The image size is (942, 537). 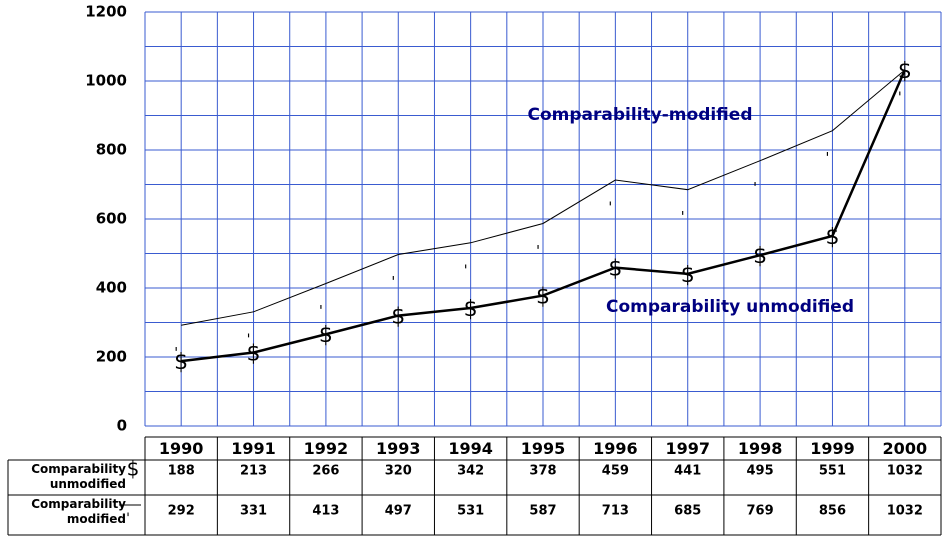 What do you see at coordinates (687, 471) in the screenshot?
I see `table-value: 441` at bounding box center [687, 471].